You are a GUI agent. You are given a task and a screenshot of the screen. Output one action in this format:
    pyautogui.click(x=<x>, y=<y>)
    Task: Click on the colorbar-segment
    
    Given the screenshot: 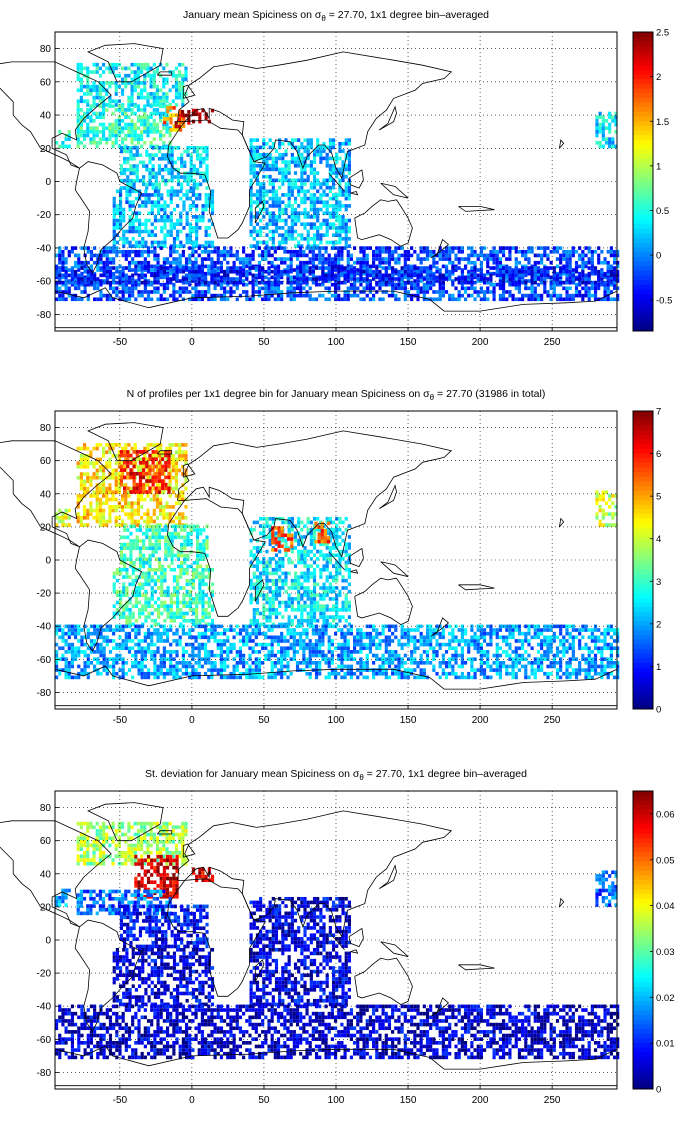 What is the action you would take?
    pyautogui.click(x=643, y=155)
    